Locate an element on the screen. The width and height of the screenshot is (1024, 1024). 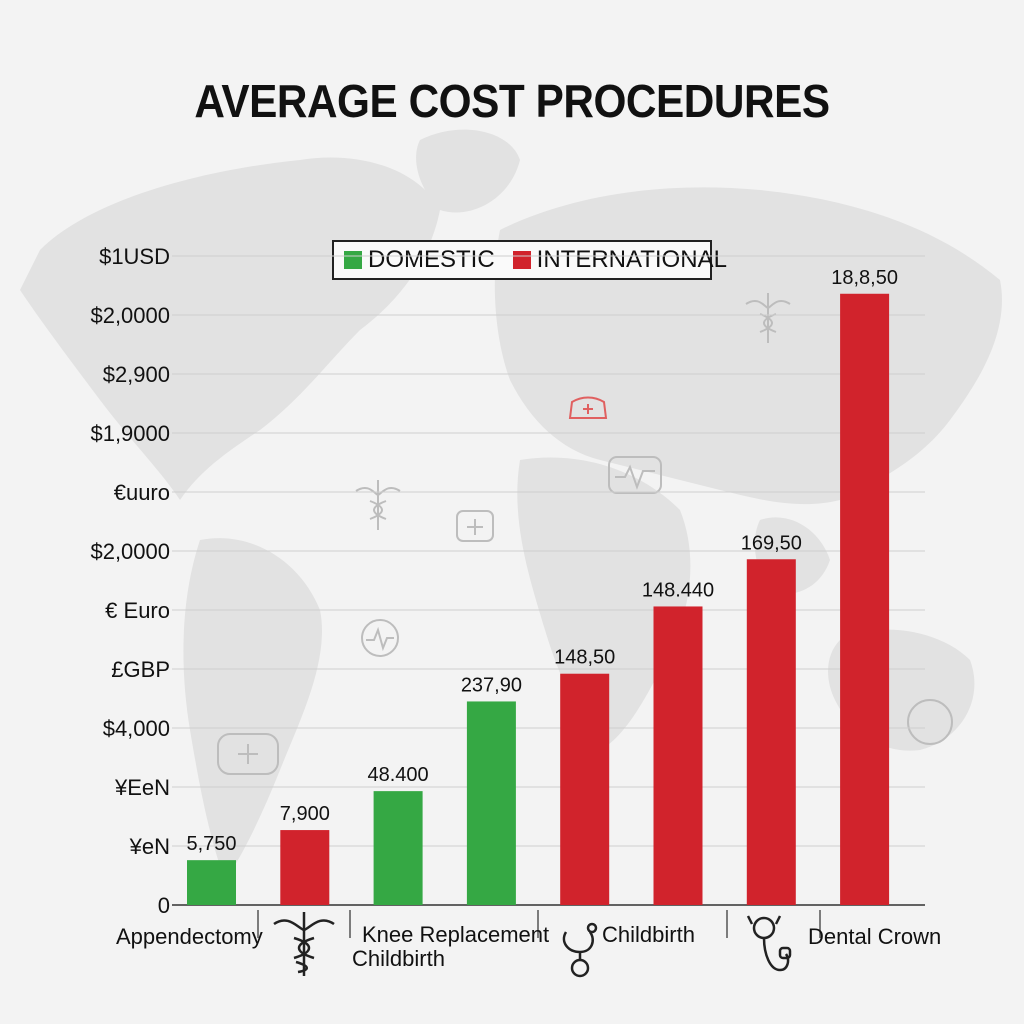
y-tick-label: ¥EeN is located at coordinates (142, 787).